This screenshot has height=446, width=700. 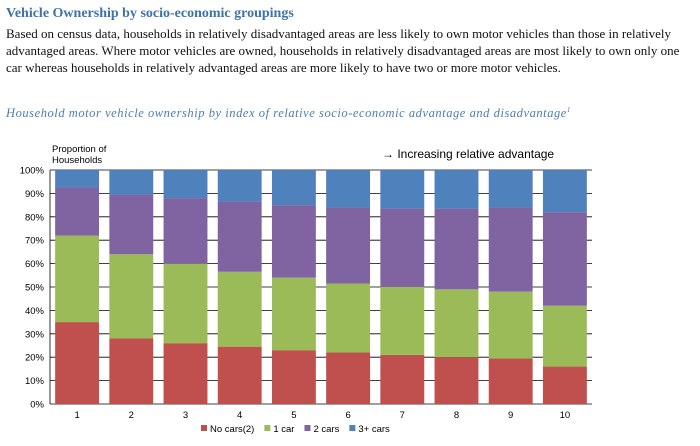 I want to click on legend: No cars(2) 1 car 2 cars 3+ cars, so click(x=295, y=429).